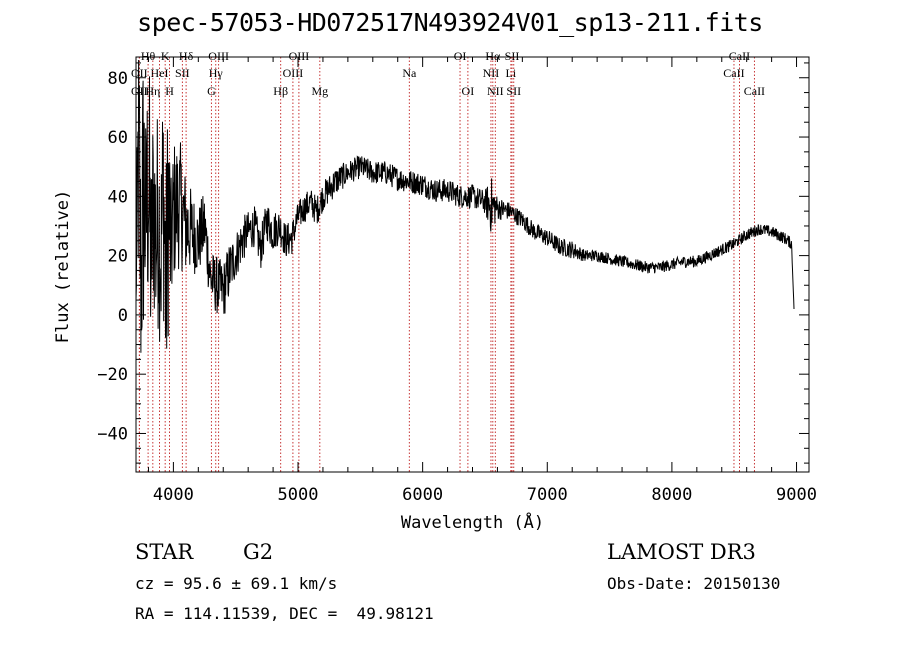  What do you see at coordinates (280, 91) in the screenshot?
I see `line-label-22: Hβ` at bounding box center [280, 91].